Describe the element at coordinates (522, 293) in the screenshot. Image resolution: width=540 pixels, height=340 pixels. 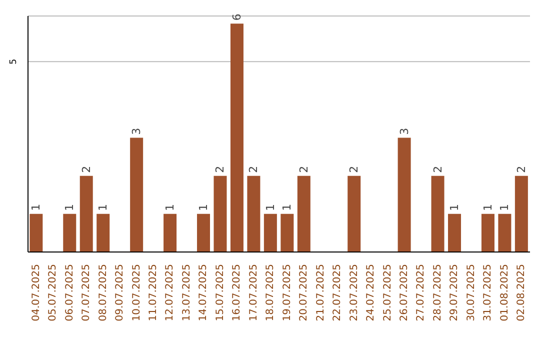
I see `x-tick-label: 02.08.2025` at that location.